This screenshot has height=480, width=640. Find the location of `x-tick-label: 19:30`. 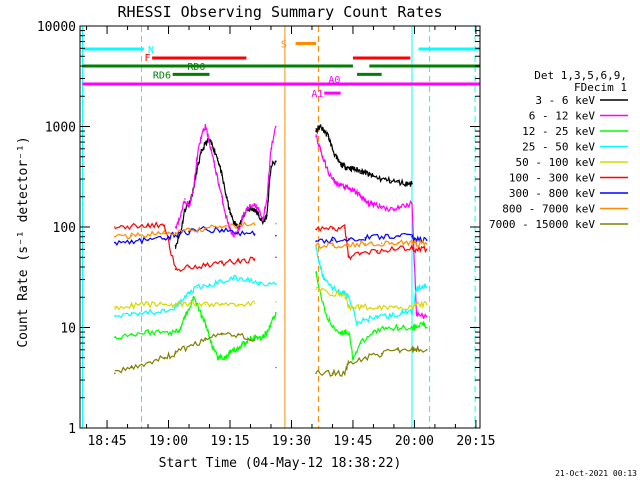

x-tick-label: 19:30 is located at coordinates (291, 441).